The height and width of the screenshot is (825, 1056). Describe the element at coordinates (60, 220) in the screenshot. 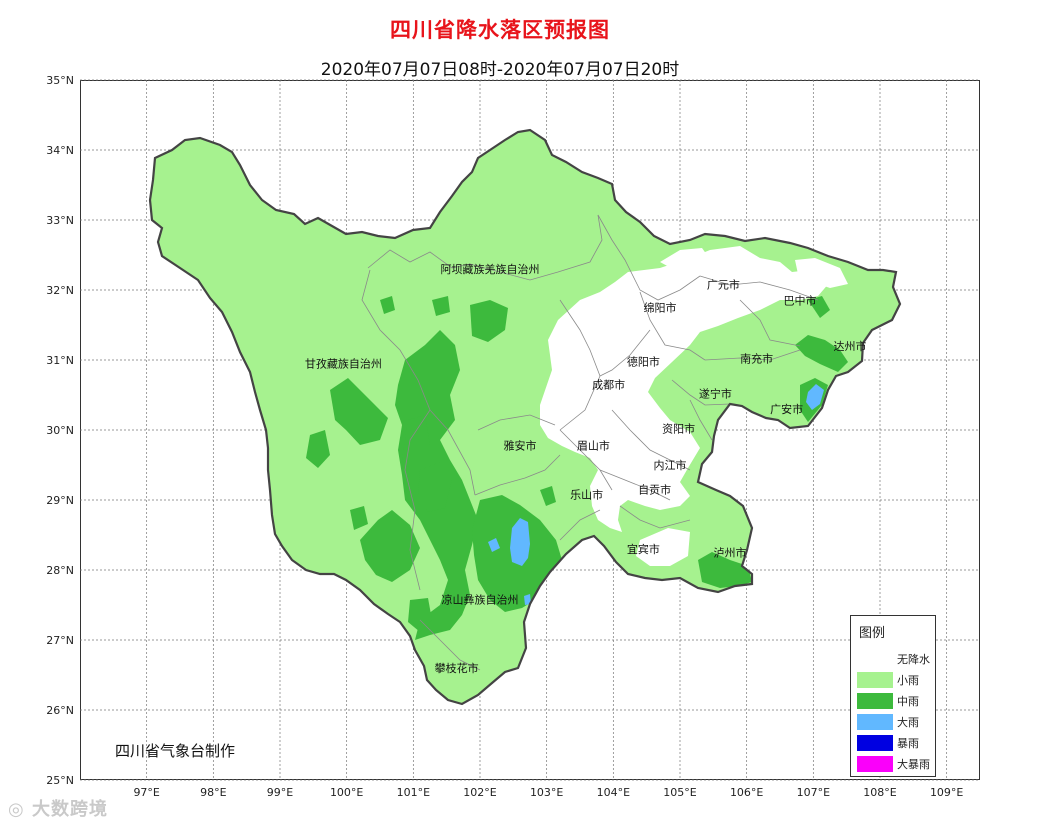

I see `lat-tick-label: 33°N` at that location.